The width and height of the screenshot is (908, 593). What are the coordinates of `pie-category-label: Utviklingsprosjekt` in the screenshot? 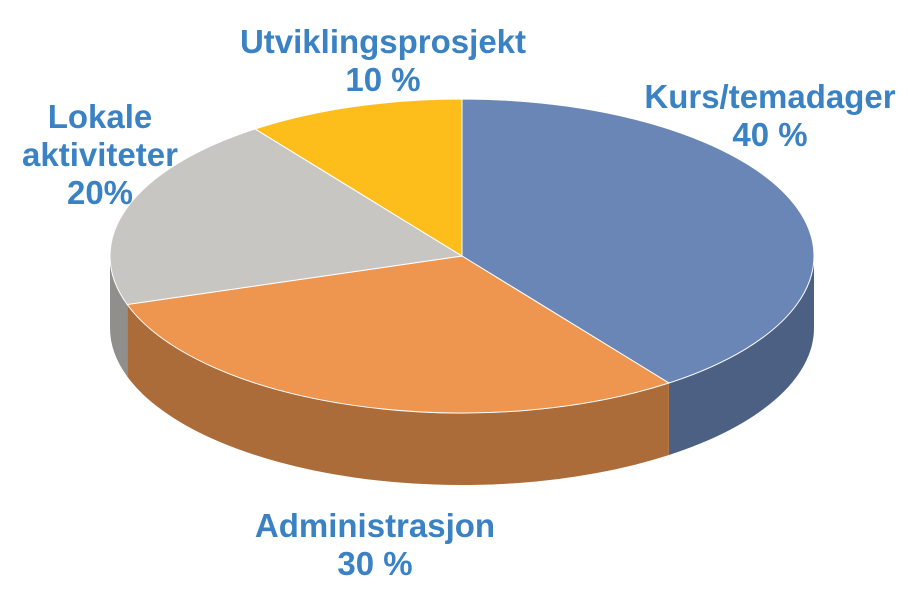 It's located at (383, 41).